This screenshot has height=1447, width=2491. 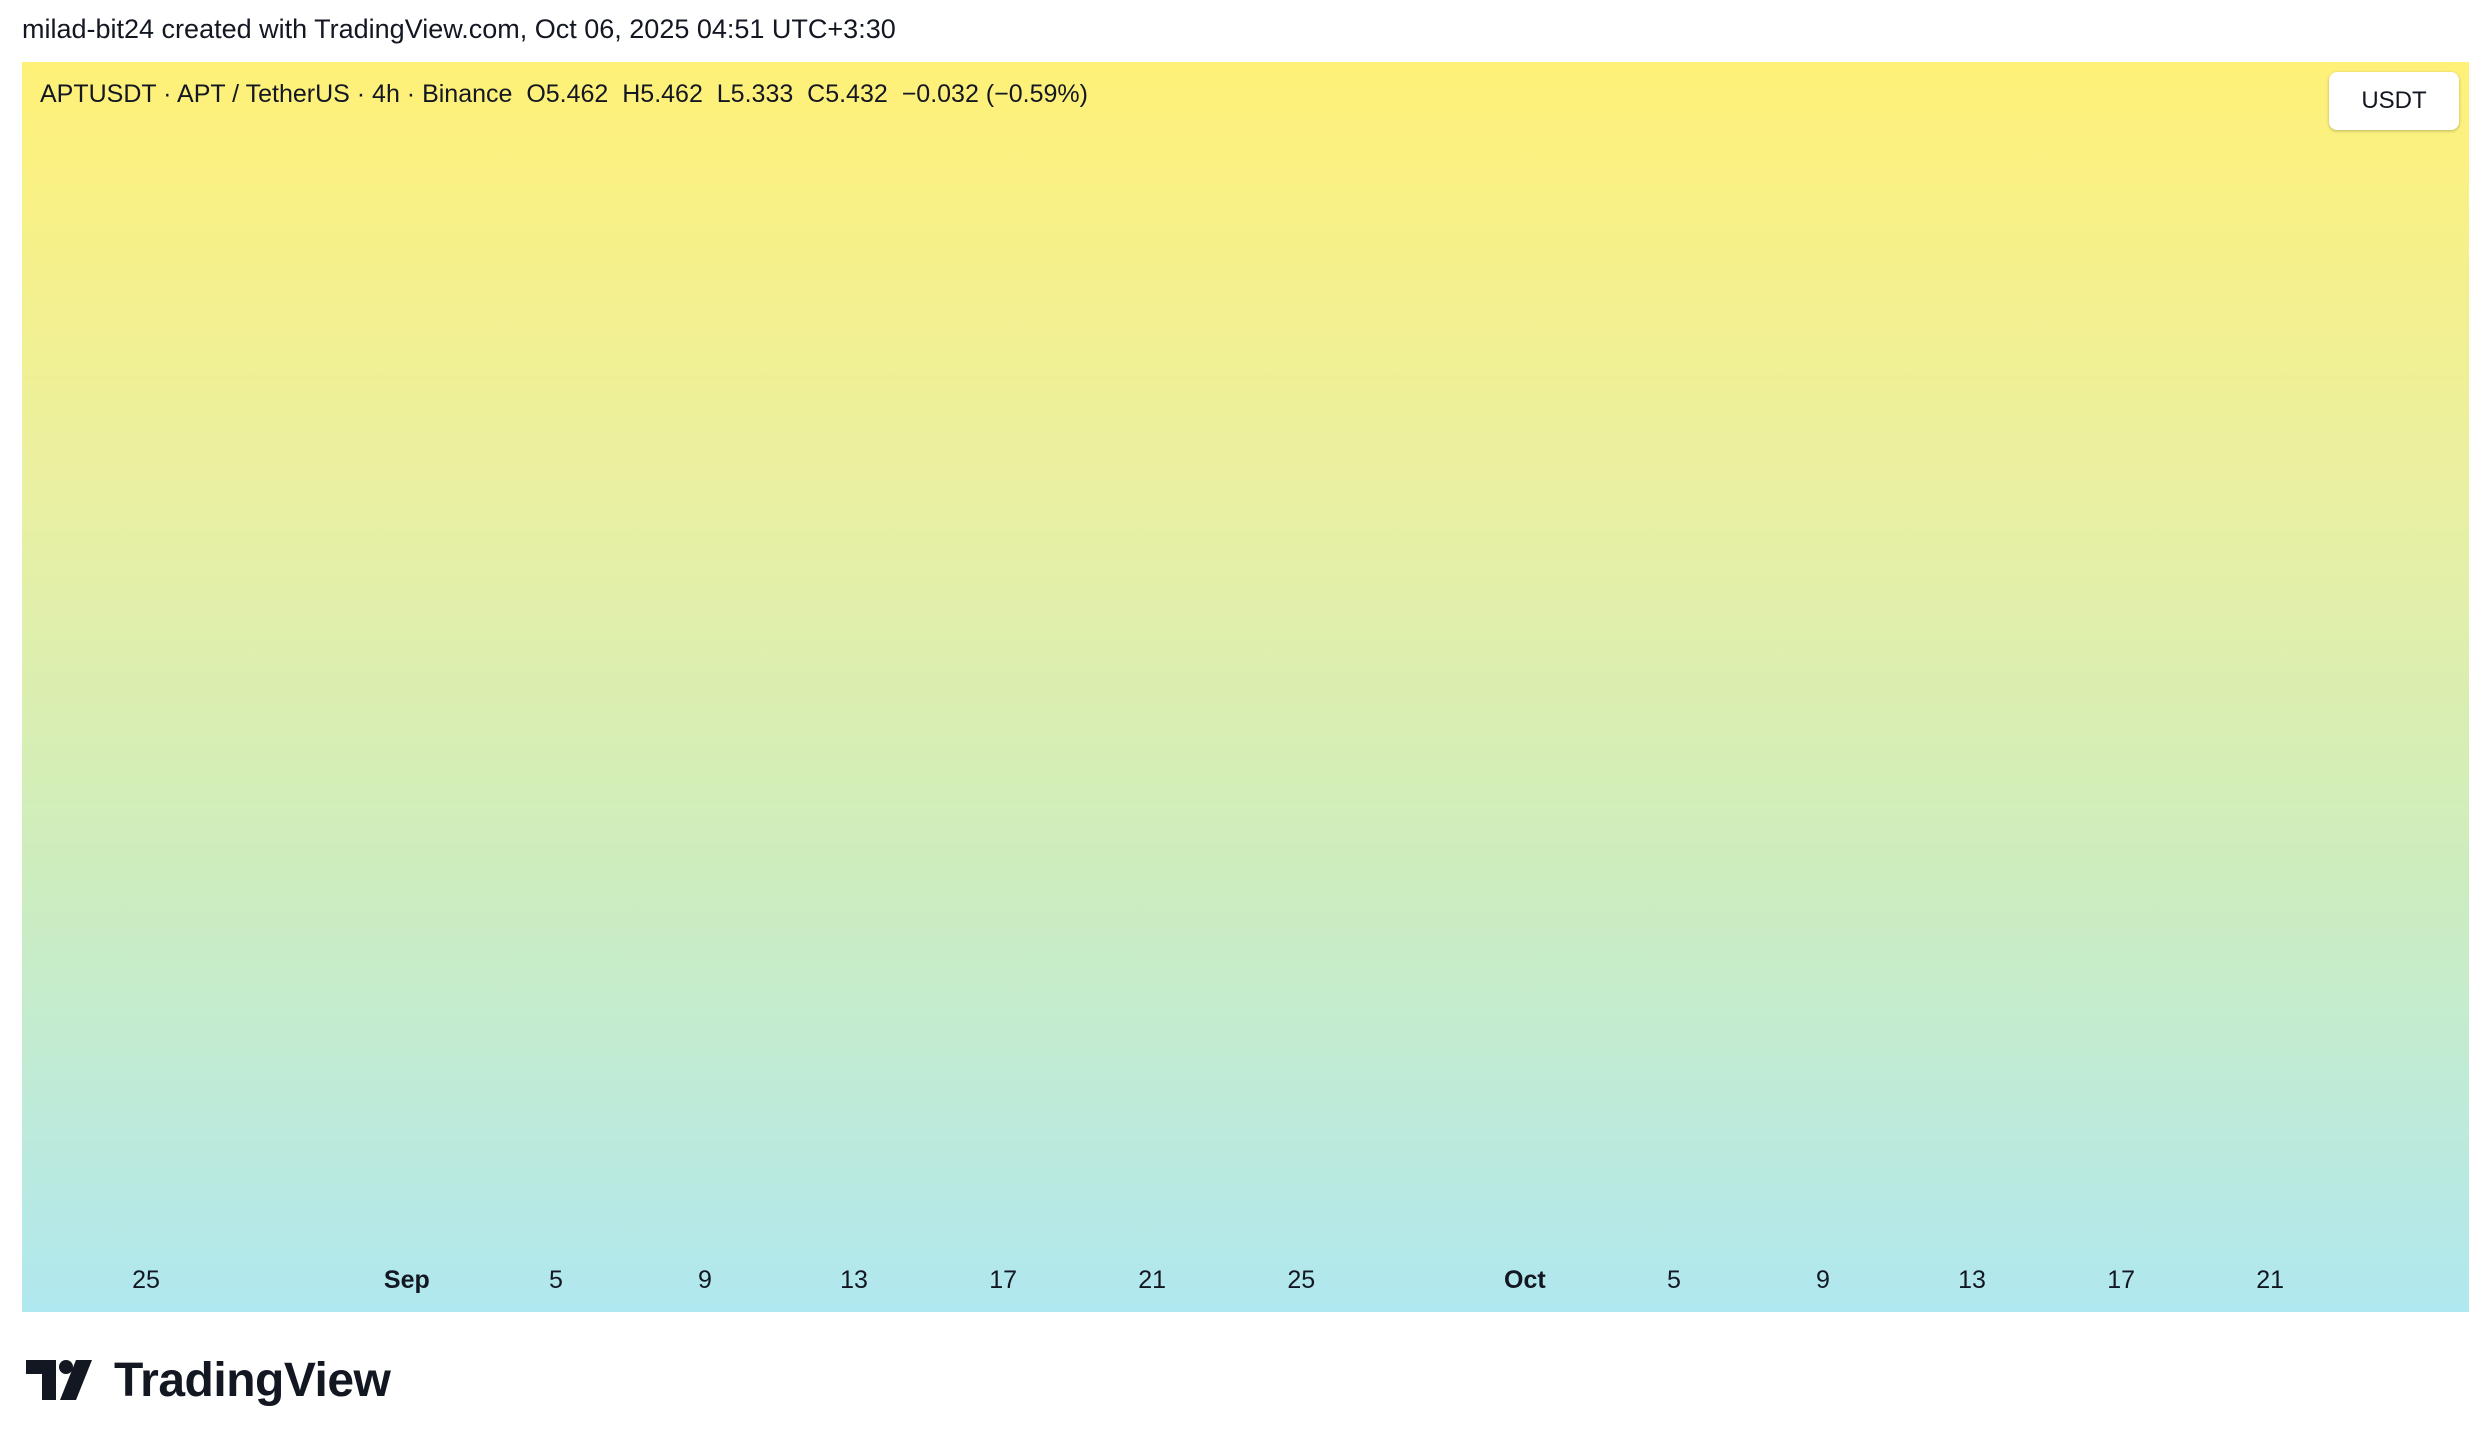 I want to click on ohlc-open: O5.462, so click(x=567, y=94).